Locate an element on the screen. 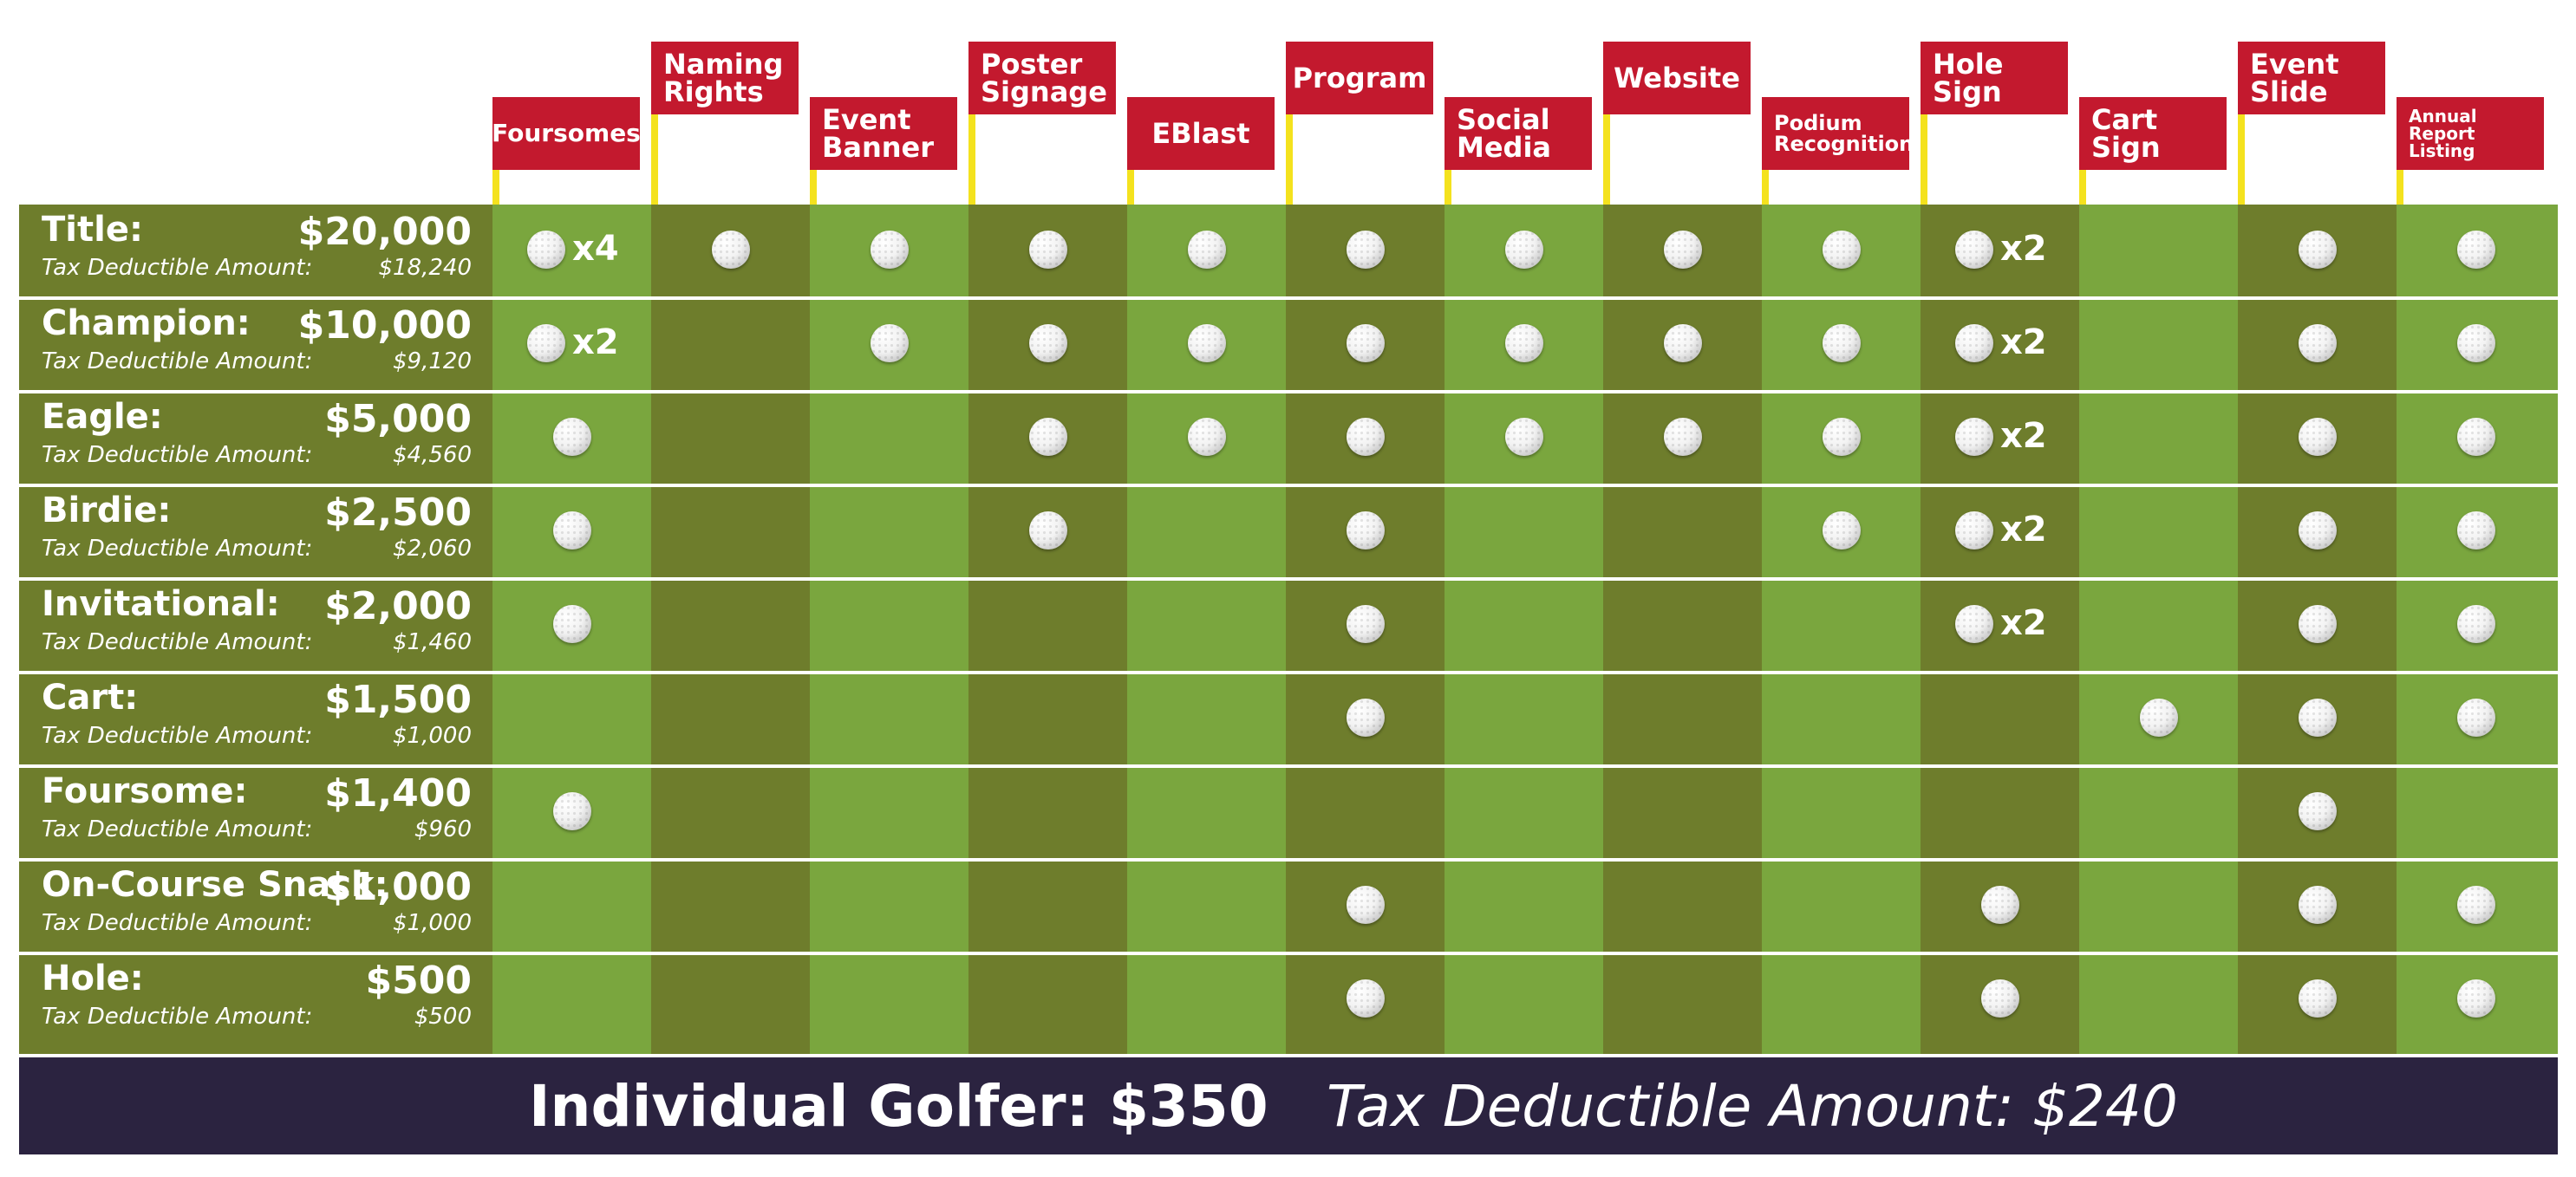 The width and height of the screenshot is (2576, 1177). benefit-flag-label: EBlast is located at coordinates (1201, 133).